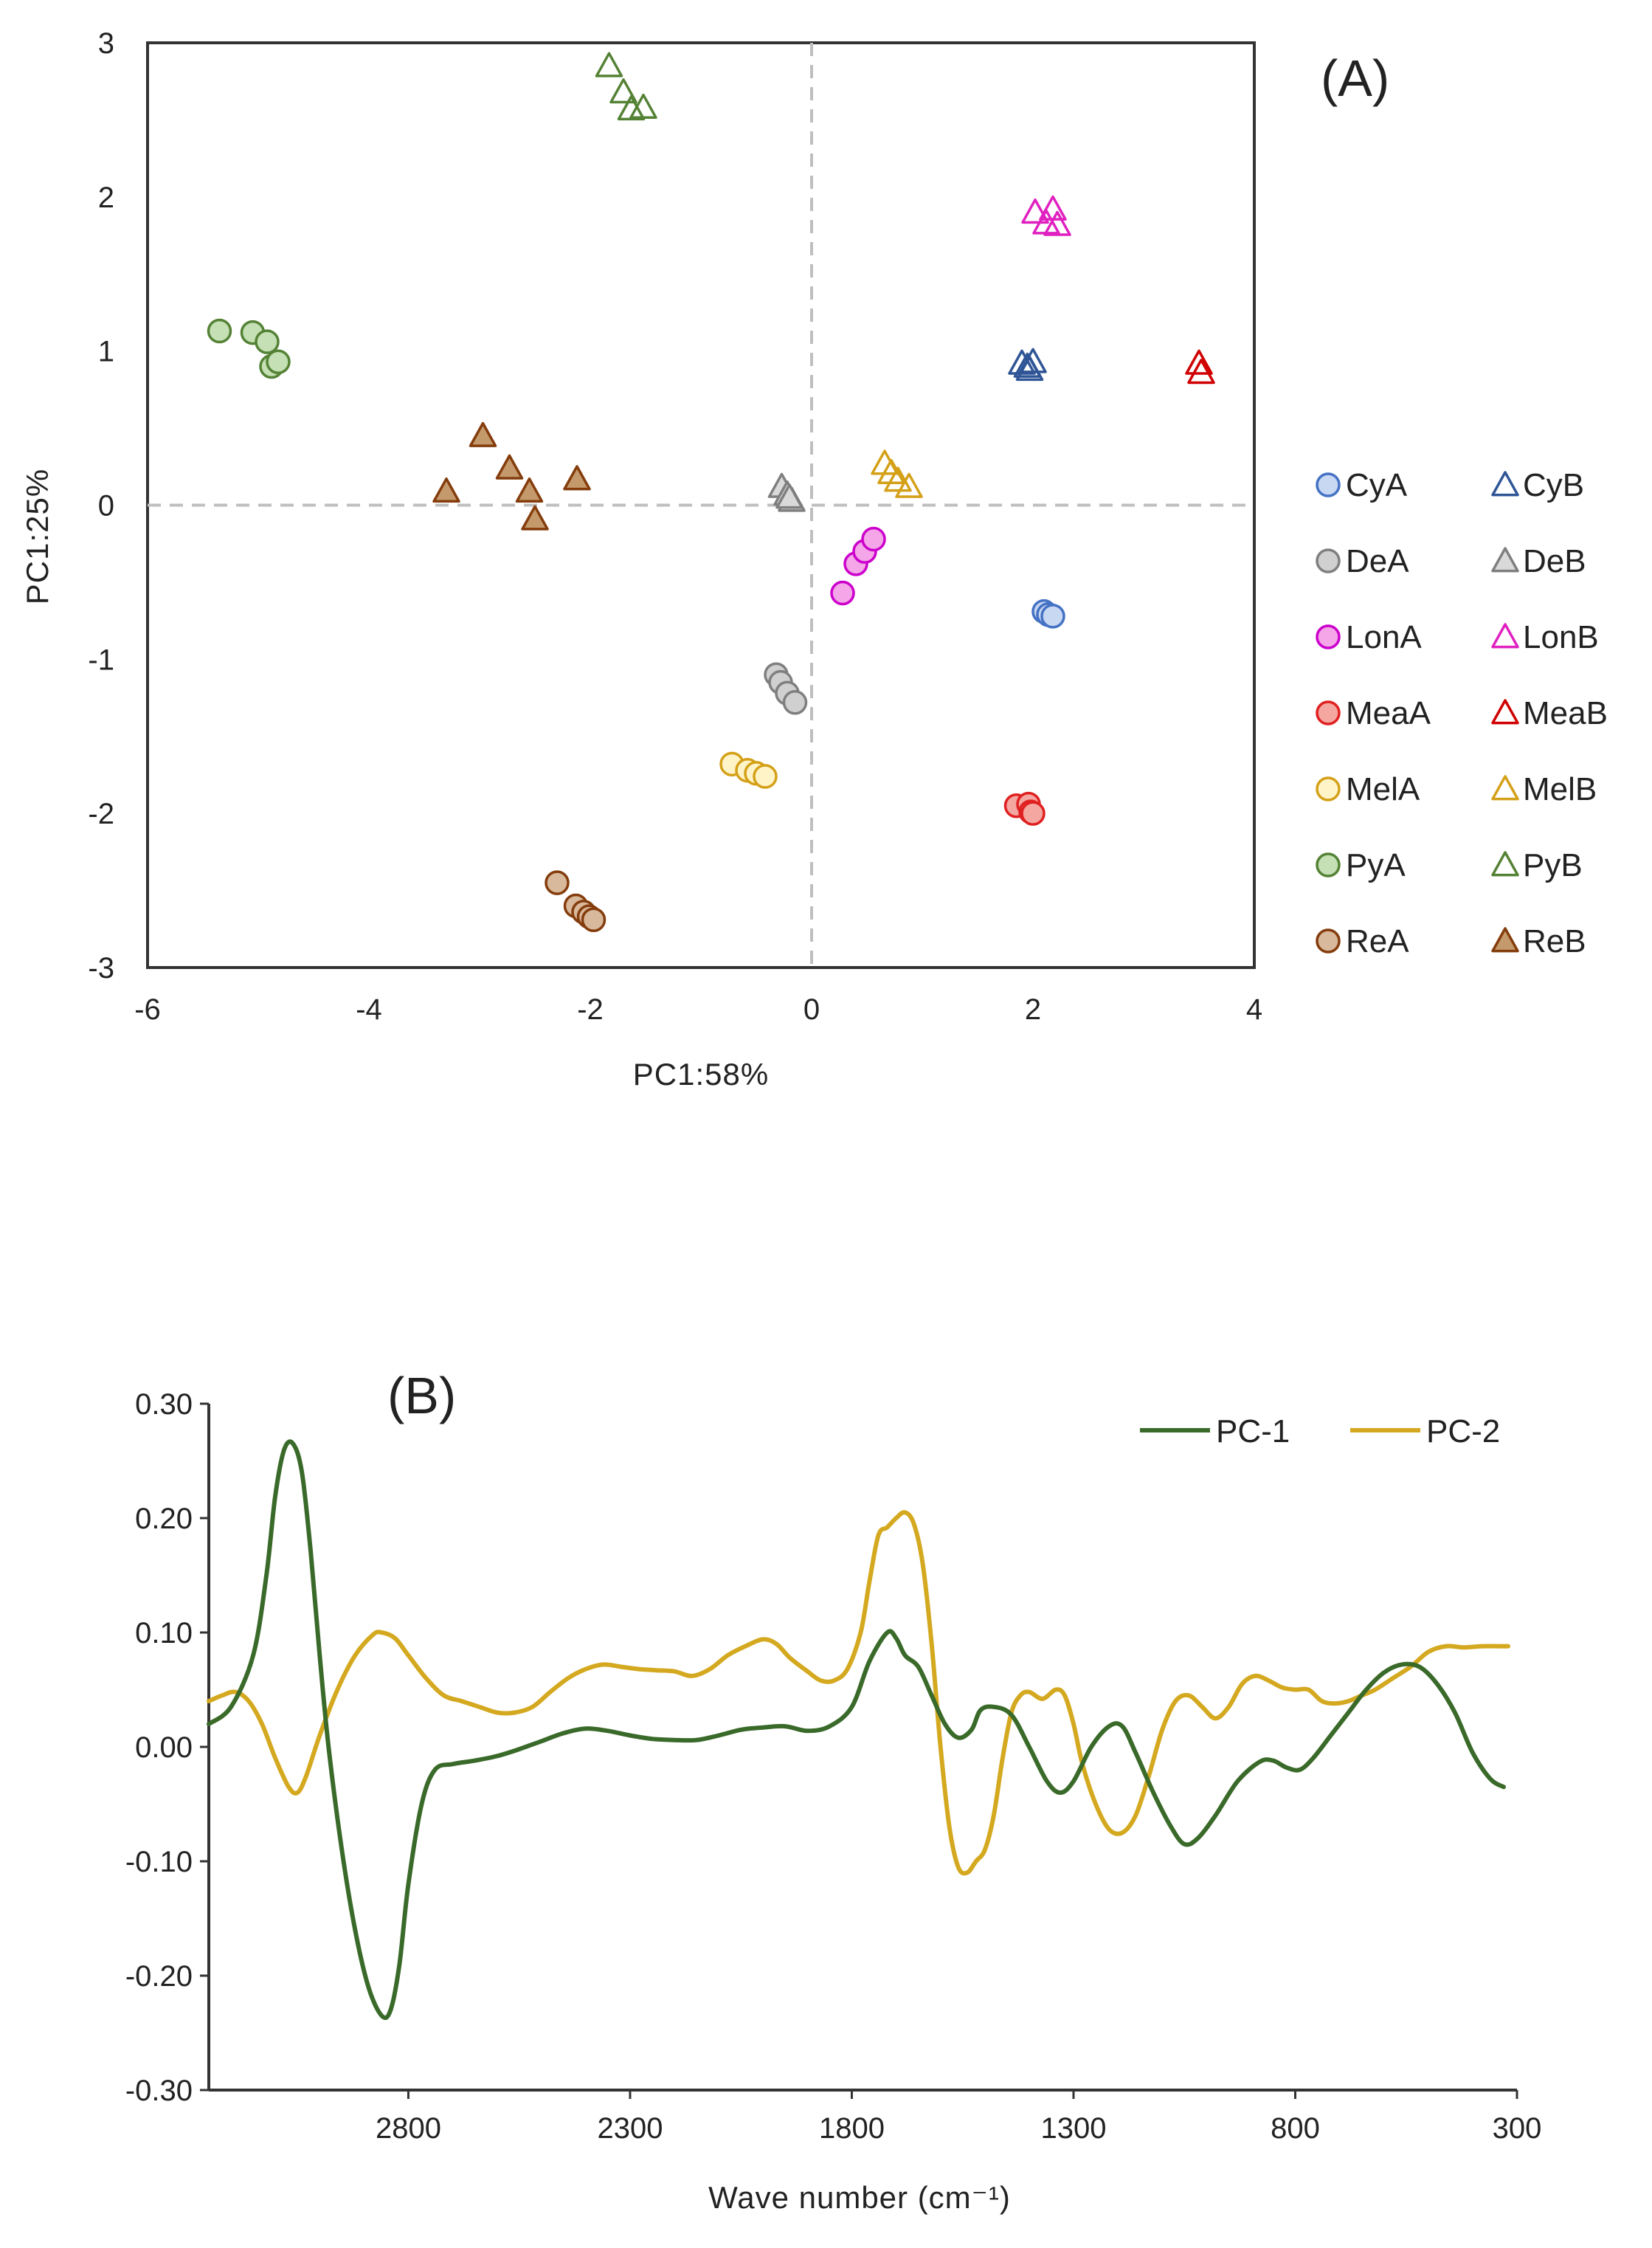 This screenshot has height=2248, width=1652. What do you see at coordinates (159, 2091) in the screenshot?
I see `y-tick-label: -0.30` at bounding box center [159, 2091].